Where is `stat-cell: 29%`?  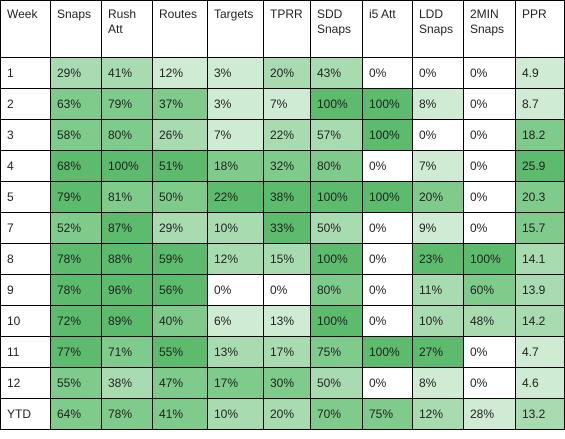
stat-cell: 29% is located at coordinates (76, 73).